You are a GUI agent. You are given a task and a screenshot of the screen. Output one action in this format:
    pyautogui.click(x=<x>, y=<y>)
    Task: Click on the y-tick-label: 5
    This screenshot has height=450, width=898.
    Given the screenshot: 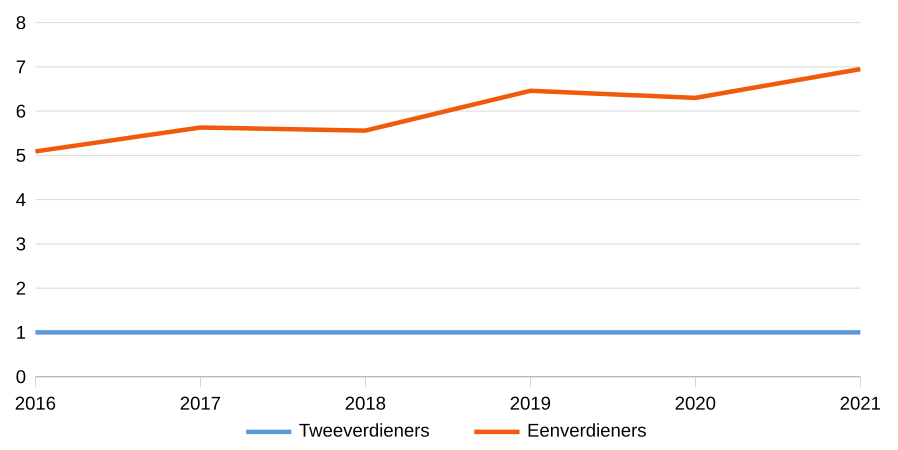 What is the action you would take?
    pyautogui.click(x=21, y=155)
    